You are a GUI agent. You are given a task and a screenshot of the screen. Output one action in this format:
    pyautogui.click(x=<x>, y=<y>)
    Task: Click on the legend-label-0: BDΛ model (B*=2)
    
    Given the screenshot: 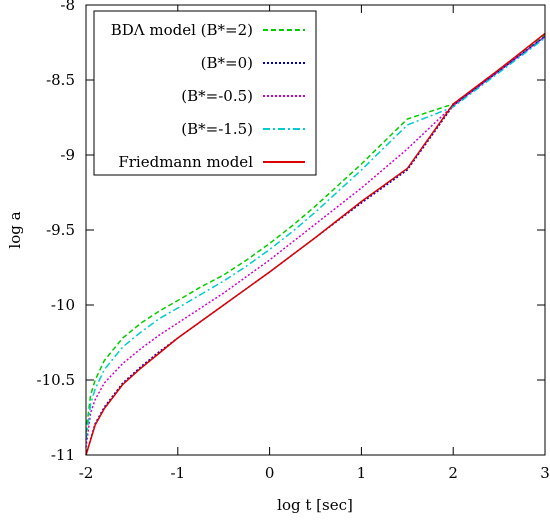 What is the action you would take?
    pyautogui.click(x=182, y=30)
    